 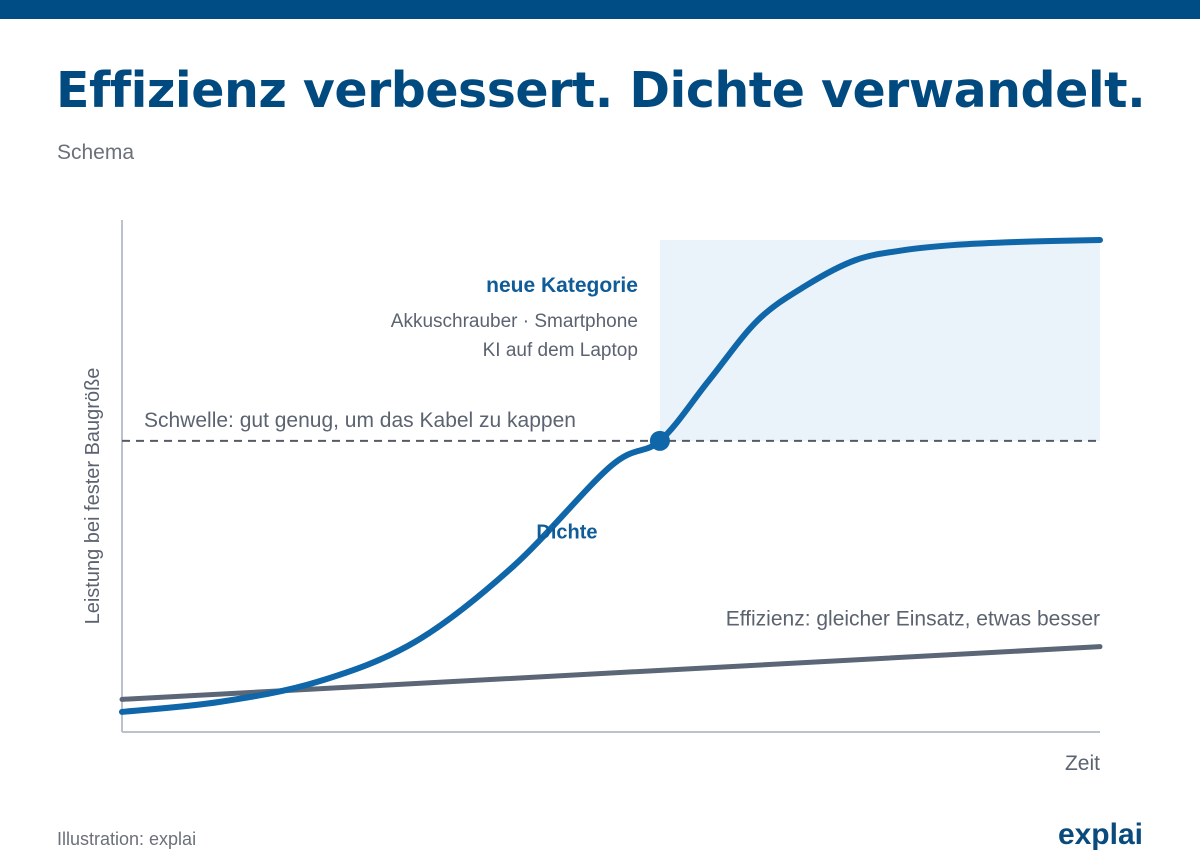 What do you see at coordinates (560, 350) in the screenshot?
I see `region-examples-line2: KI auf dem Laptop` at bounding box center [560, 350].